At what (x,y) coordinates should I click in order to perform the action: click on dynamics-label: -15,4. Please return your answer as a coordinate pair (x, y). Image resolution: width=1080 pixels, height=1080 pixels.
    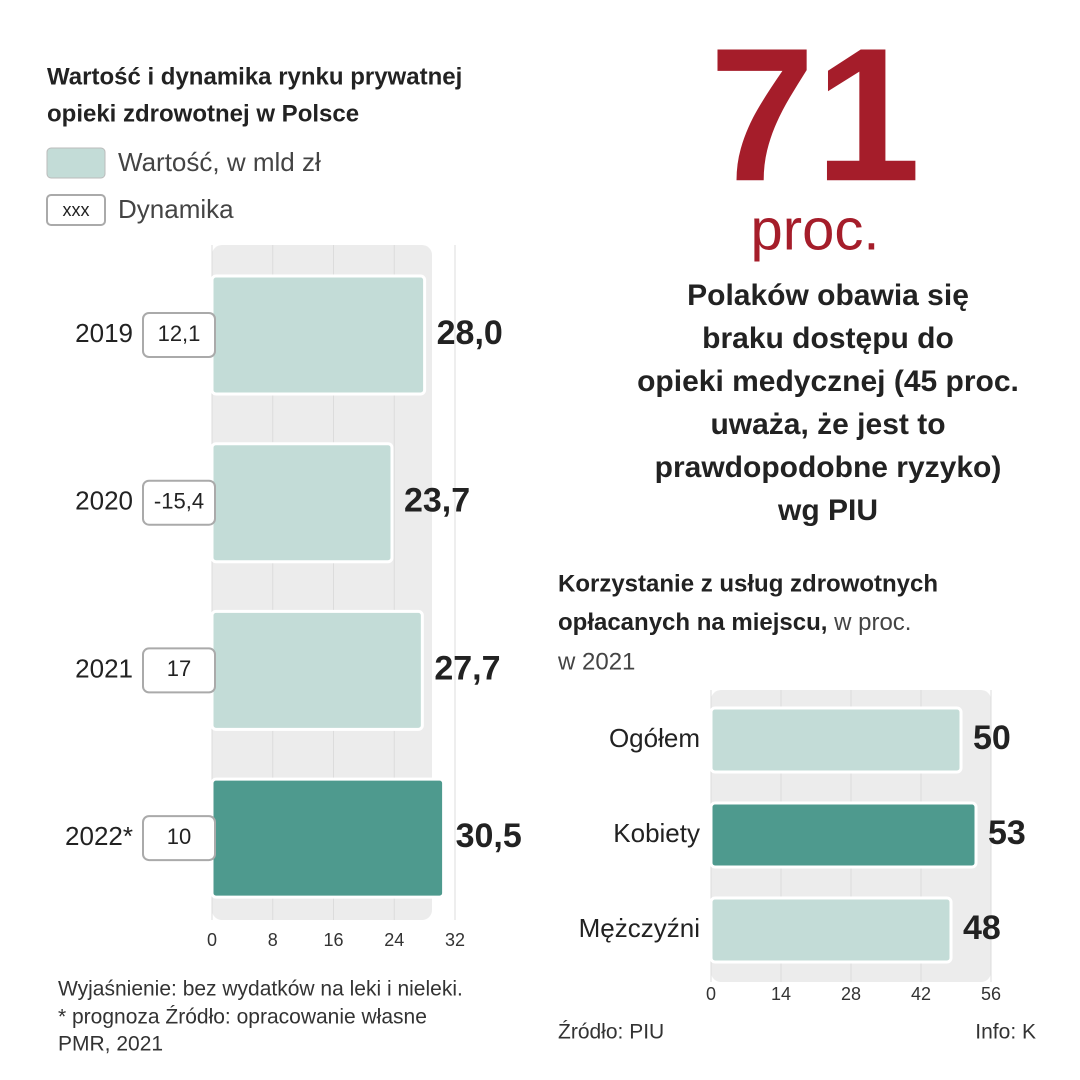
    Looking at the image, I should click on (179, 501).